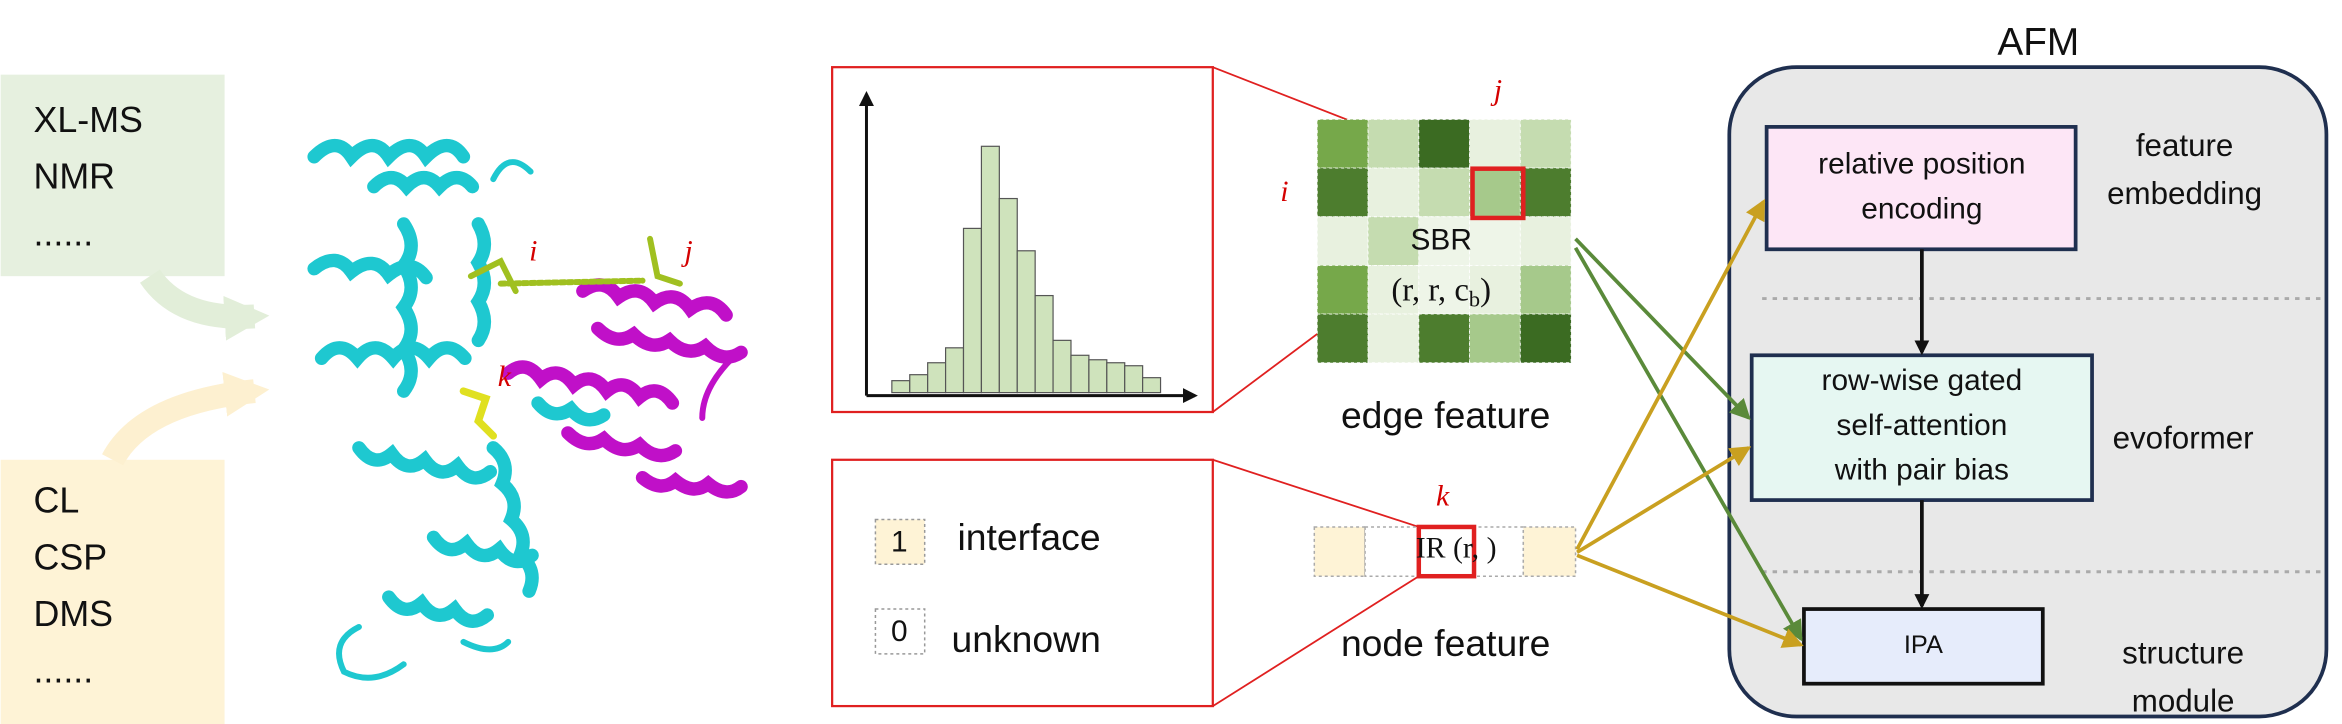 Image resolution: width=2342 pixels, height=724 pixels. Describe the element at coordinates (505, 376) in the screenshot. I see `residue-label: k` at that location.